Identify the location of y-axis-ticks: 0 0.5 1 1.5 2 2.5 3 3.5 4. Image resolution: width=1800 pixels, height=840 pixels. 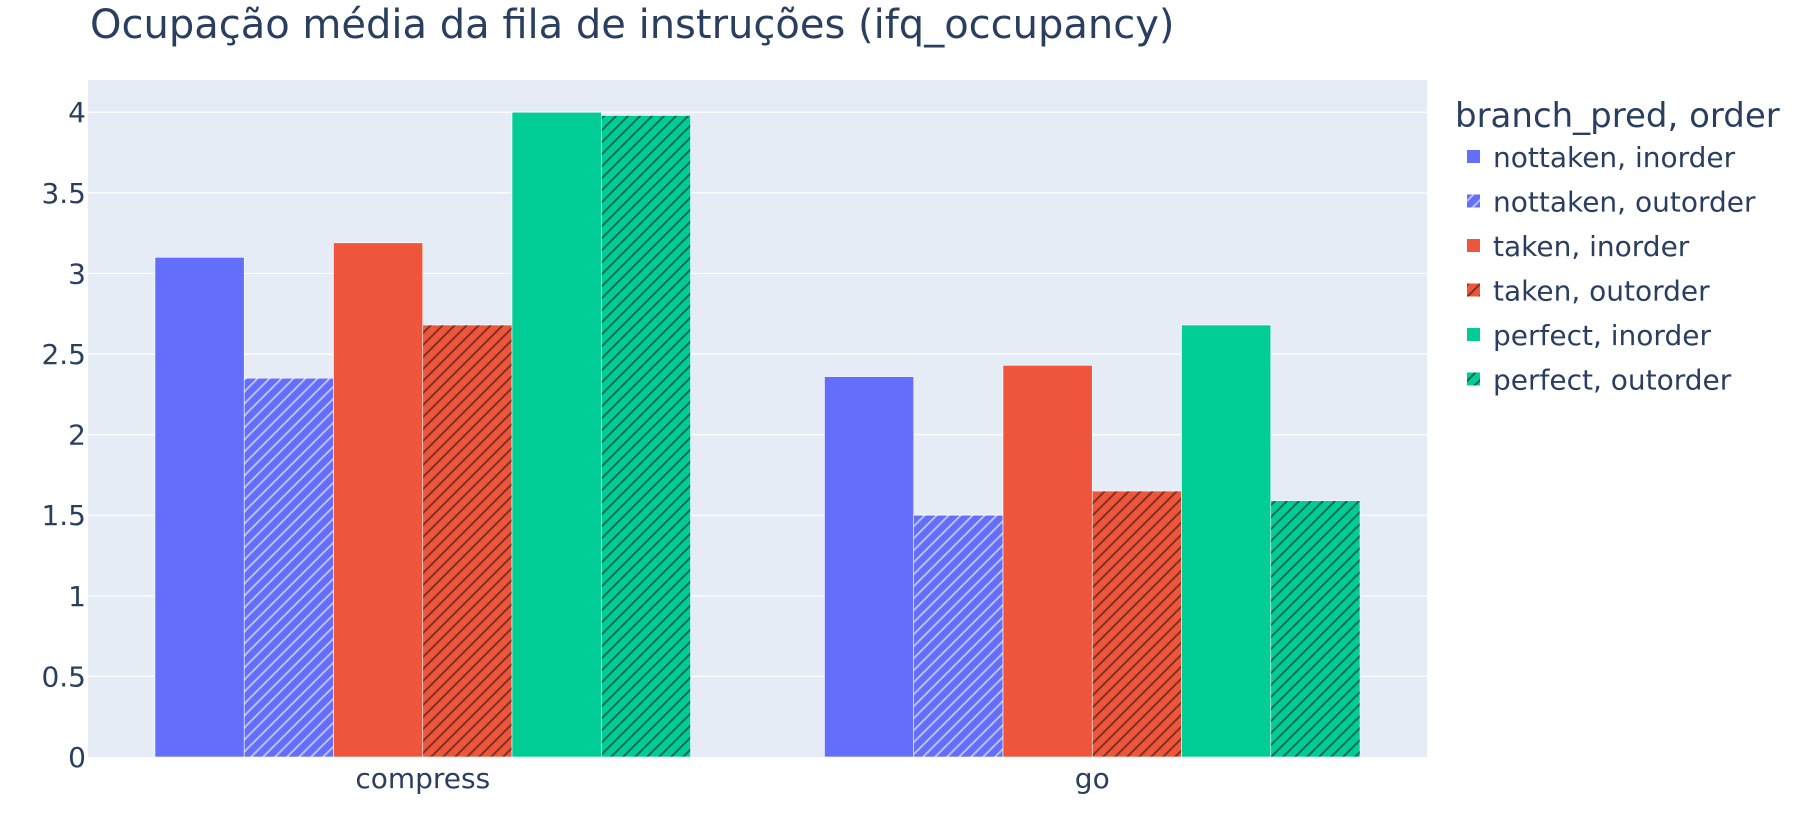
(63, 435).